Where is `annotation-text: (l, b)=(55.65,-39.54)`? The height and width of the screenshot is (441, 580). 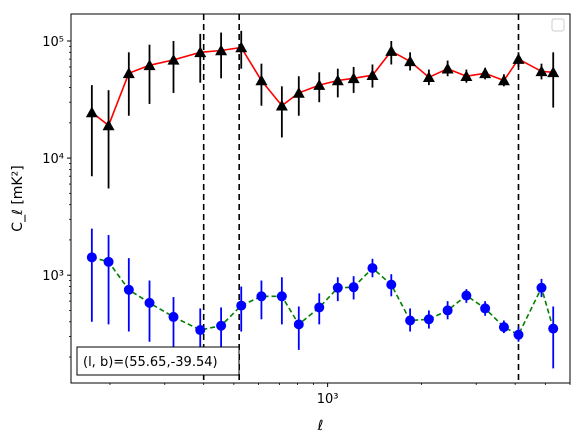 annotation-text: (l, b)=(55.65,-39.54) is located at coordinates (150, 362).